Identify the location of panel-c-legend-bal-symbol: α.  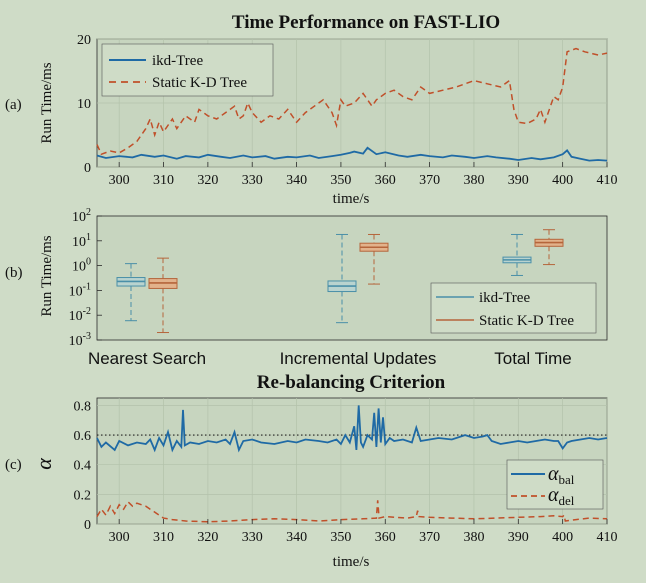
(553, 474).